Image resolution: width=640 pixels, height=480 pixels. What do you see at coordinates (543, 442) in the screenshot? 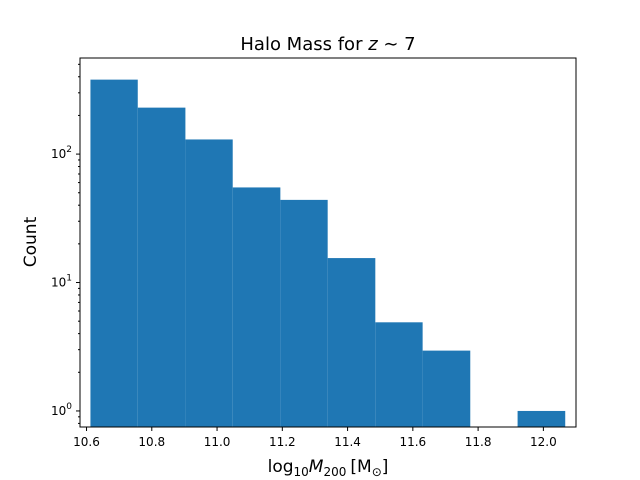
I see `x-tick-label: 12.0` at bounding box center [543, 442].